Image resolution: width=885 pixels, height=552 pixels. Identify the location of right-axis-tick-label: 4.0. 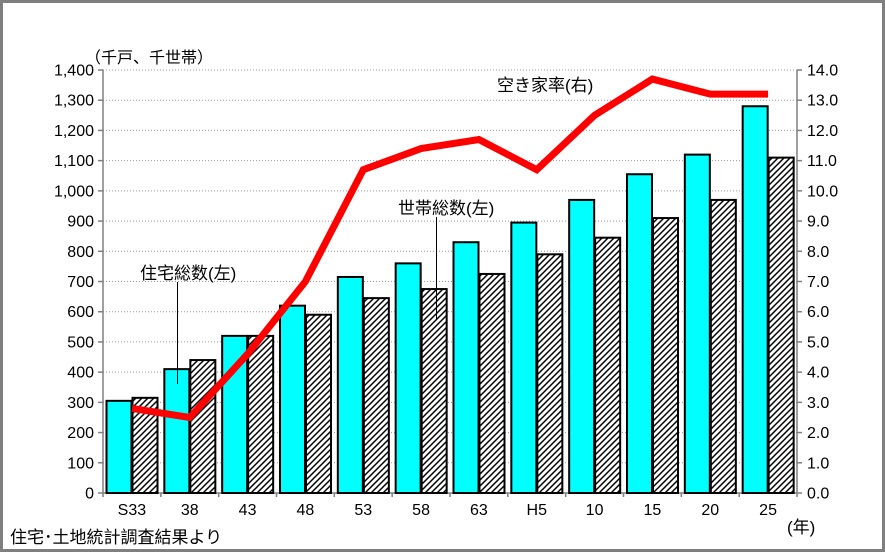
(818, 373).